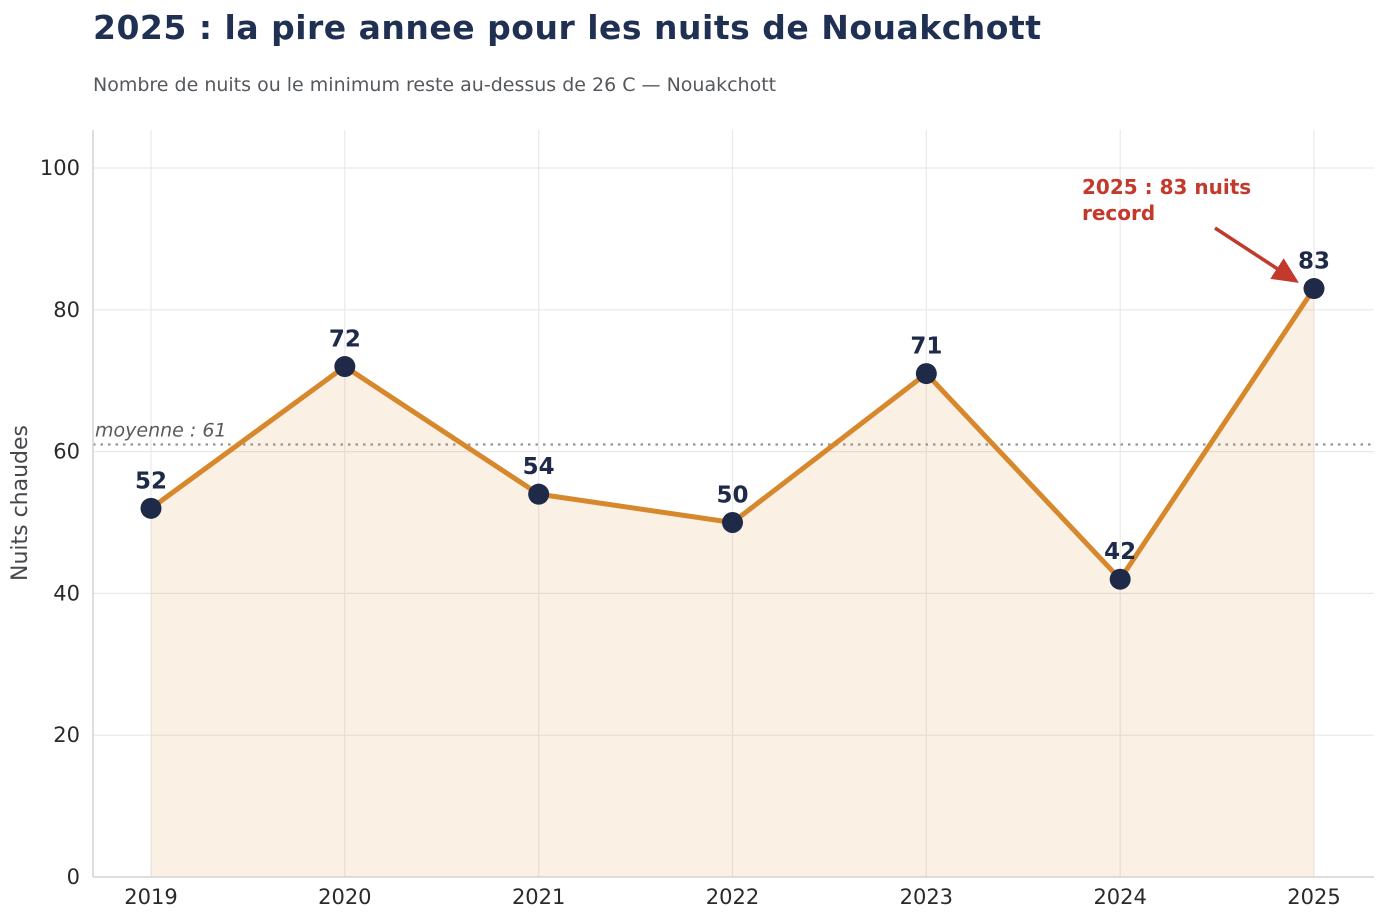 This screenshot has height=920, width=1387. What do you see at coordinates (151, 508) in the screenshot?
I see `data-point-2019` at bounding box center [151, 508].